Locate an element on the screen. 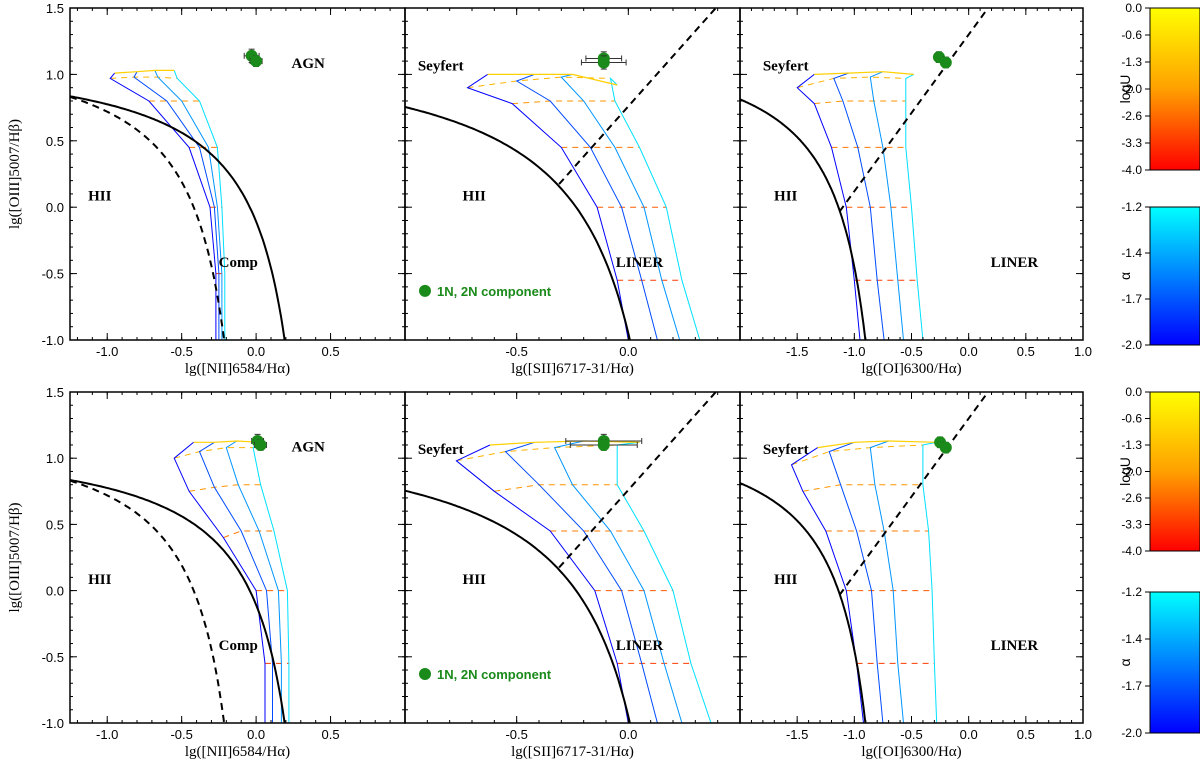 The height and width of the screenshot is (767, 1200). kauffmann-dashed-curve is located at coordinates (148, 217).